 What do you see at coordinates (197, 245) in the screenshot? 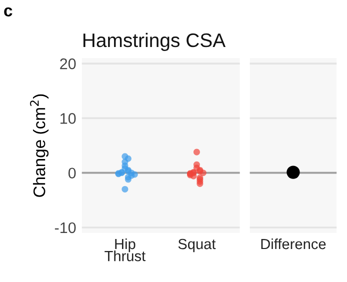
I see `x-tick-label: Squat` at bounding box center [197, 245].